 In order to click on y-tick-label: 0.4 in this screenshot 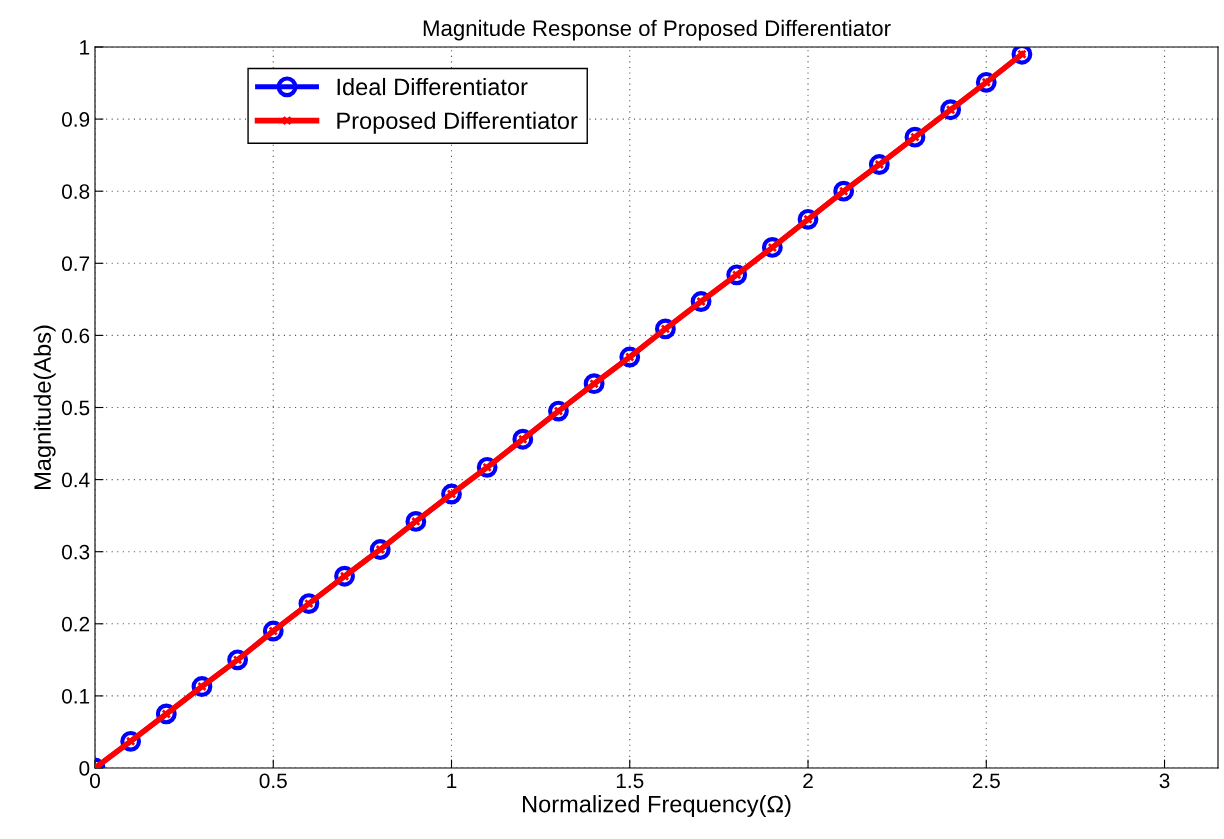, I will do `click(75, 480)`.